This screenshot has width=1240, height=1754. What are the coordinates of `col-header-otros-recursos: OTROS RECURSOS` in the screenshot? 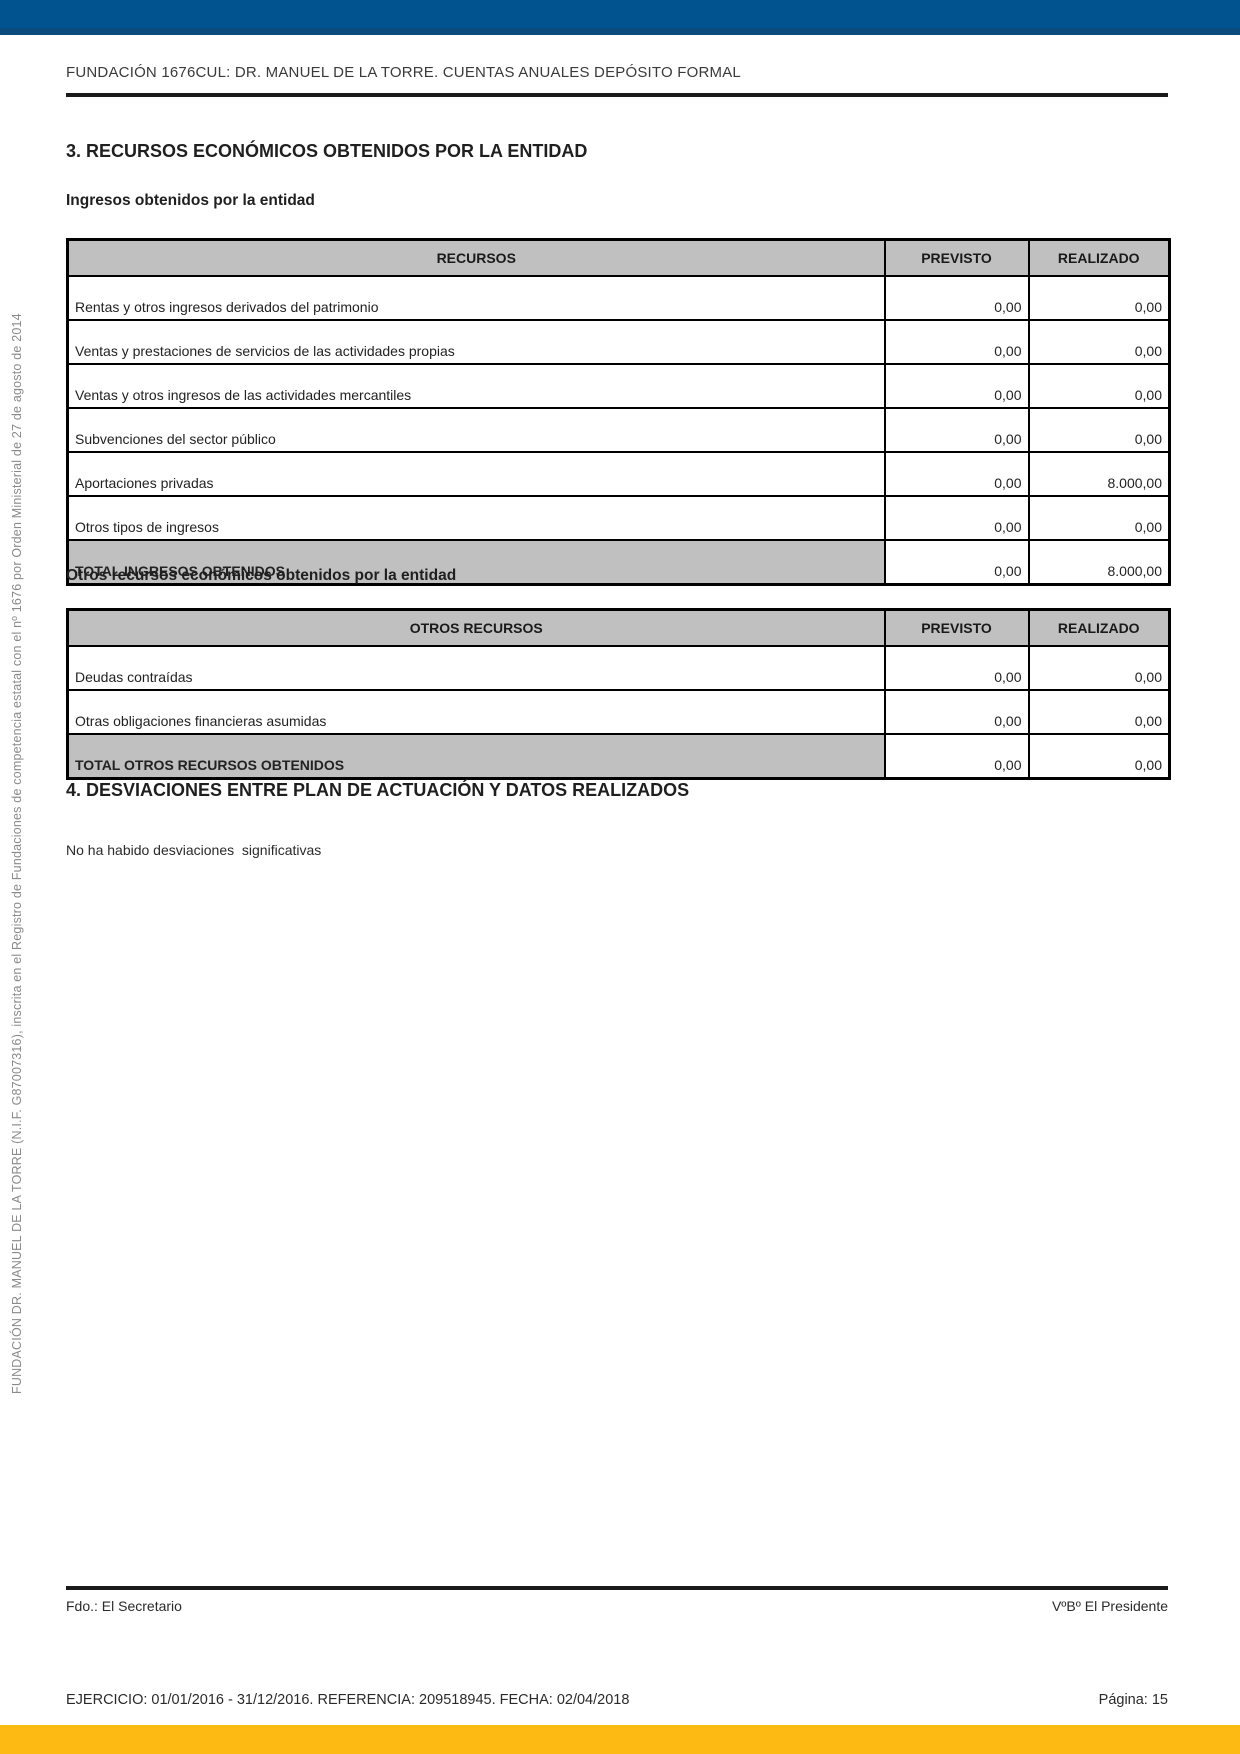 It's located at (476, 627).